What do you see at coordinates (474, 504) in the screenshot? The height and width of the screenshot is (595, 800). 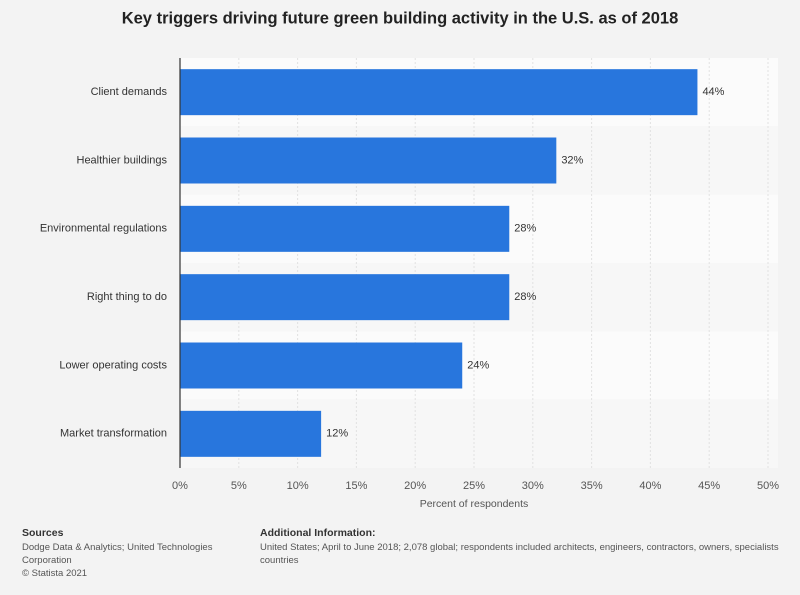 I see `x-axis-label: Percent of respondents` at bounding box center [474, 504].